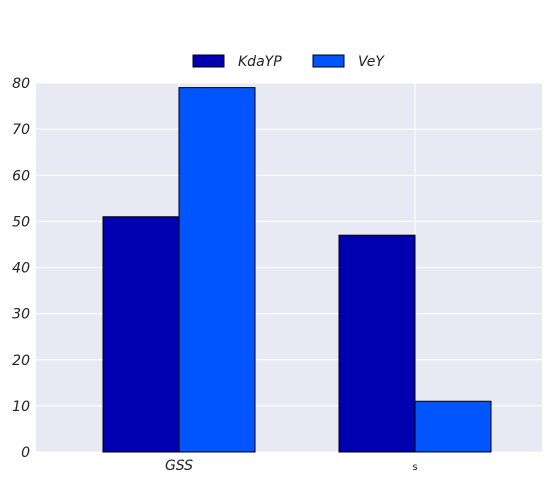 This screenshot has height=483, width=552. Describe the element at coordinates (453, 426) in the screenshot. I see `bar-VeY-s` at that location.